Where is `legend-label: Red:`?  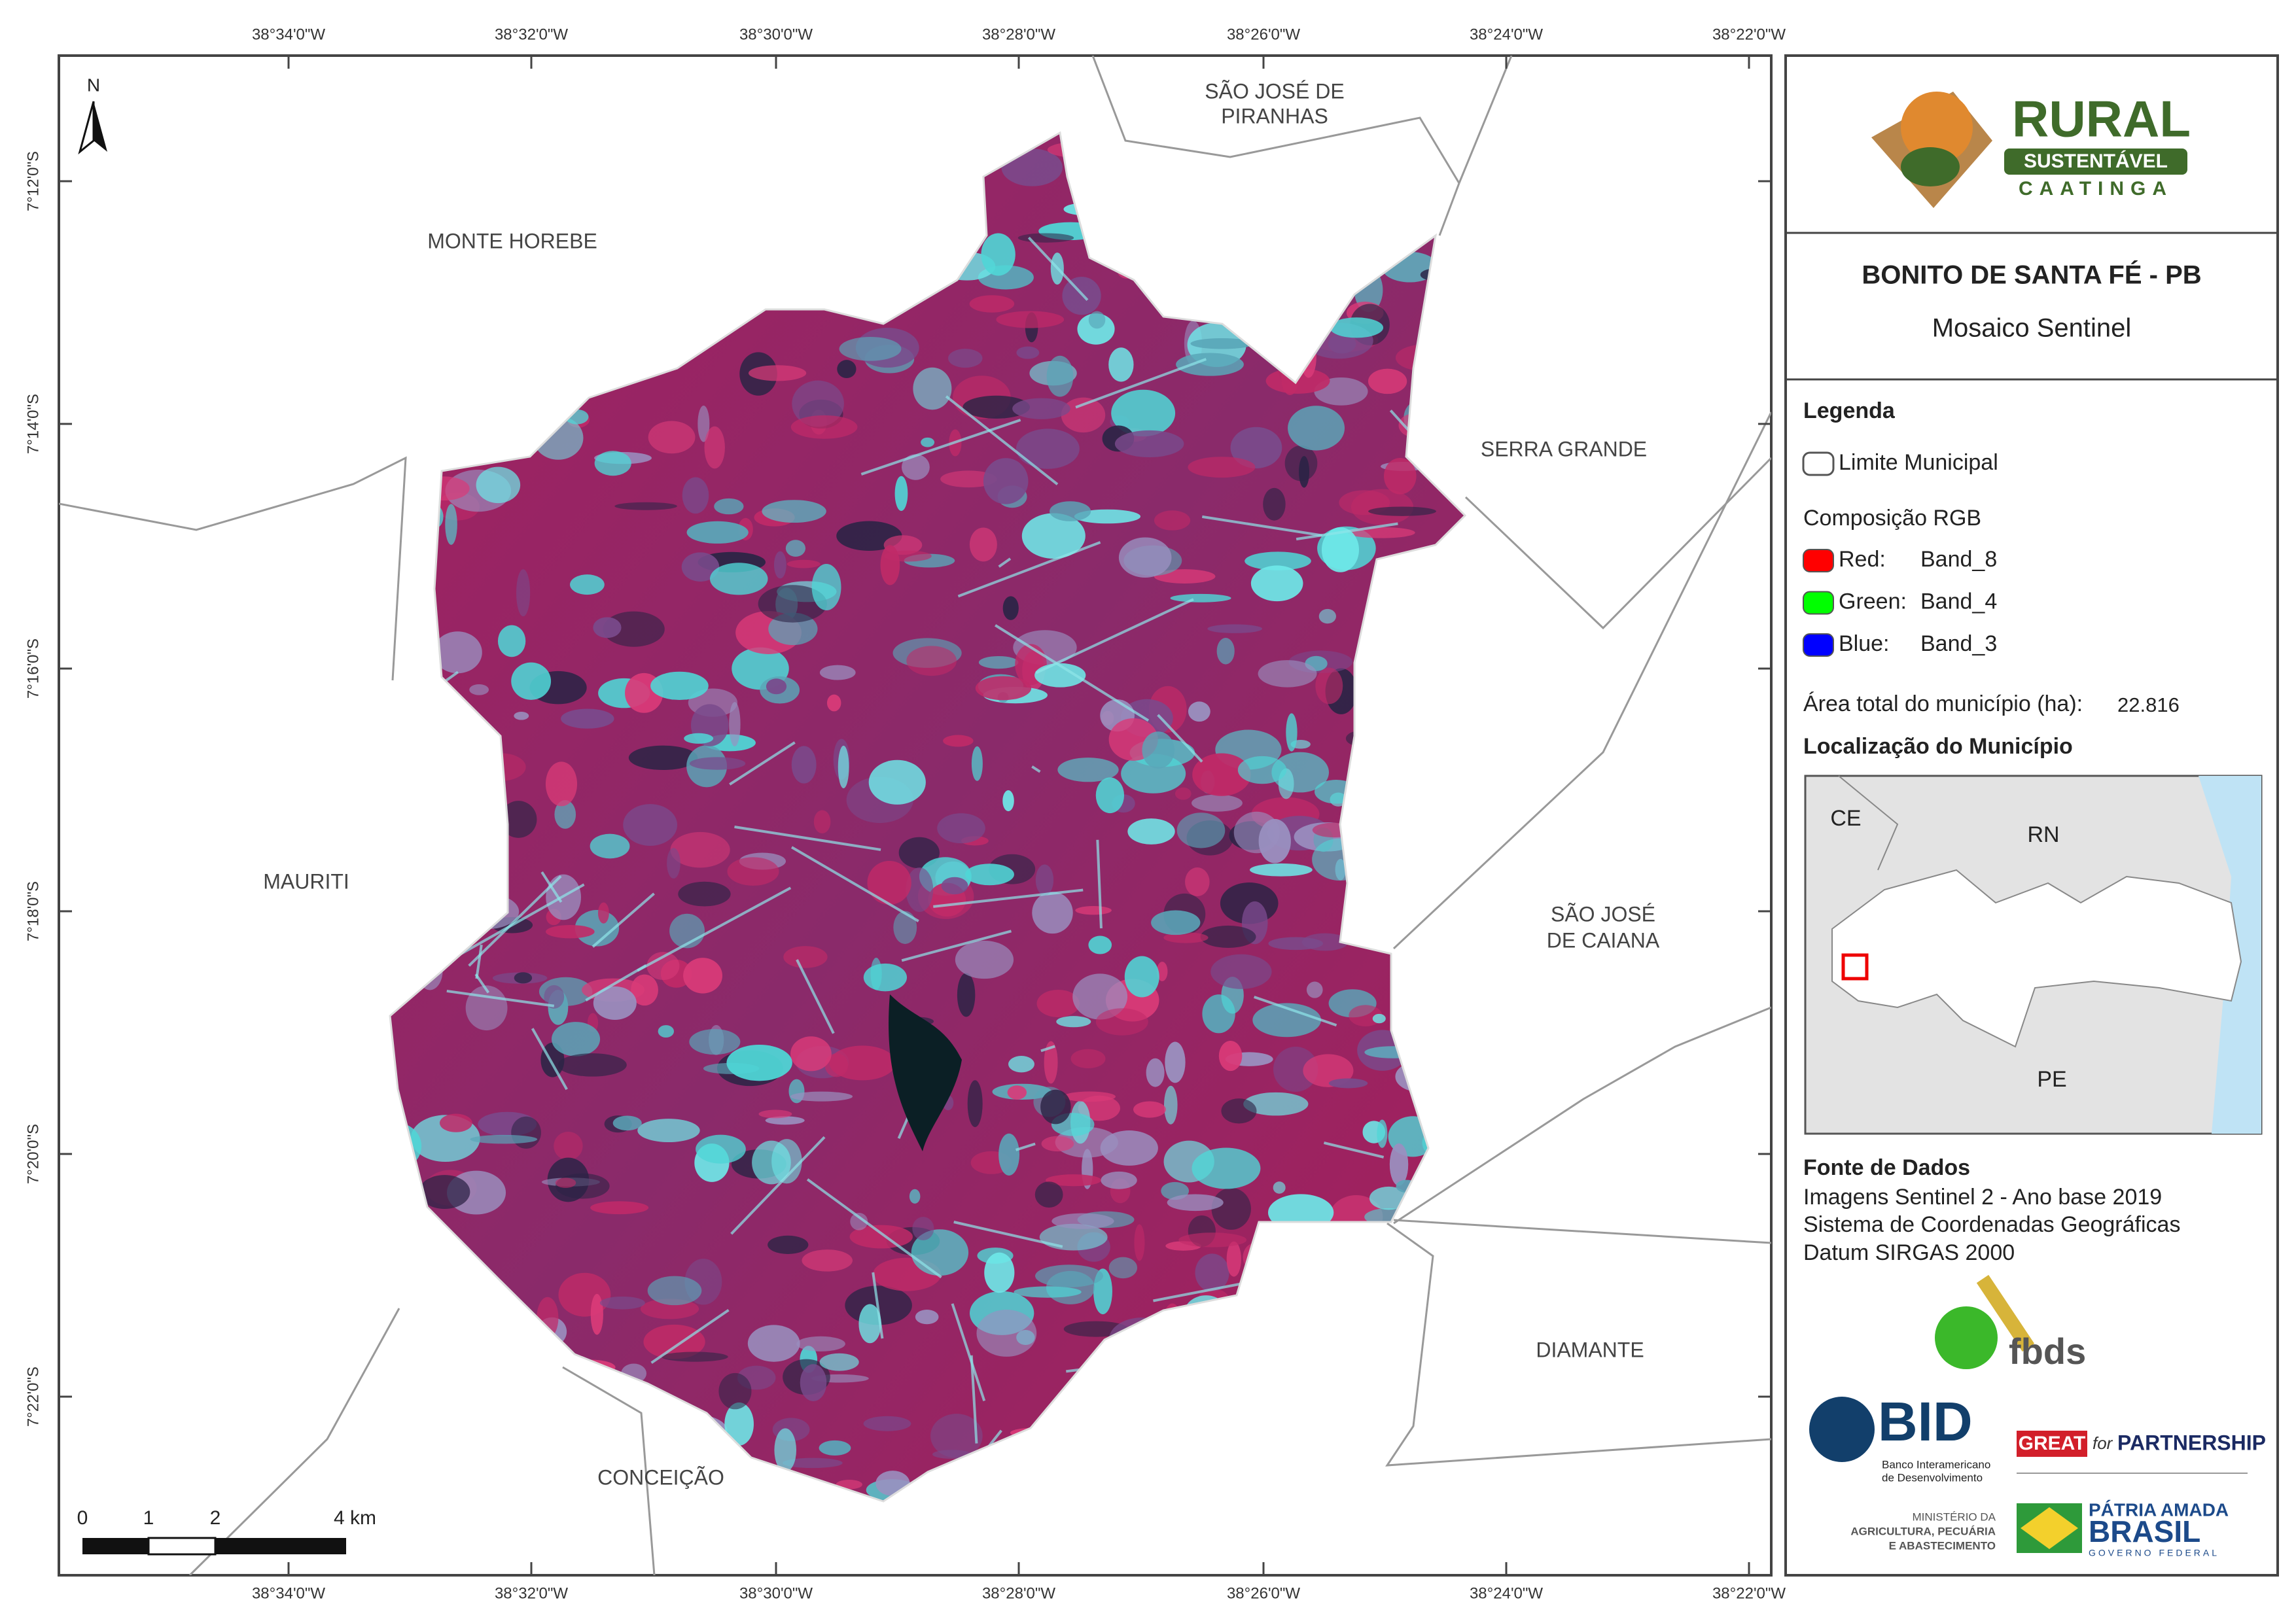
legend-label: Red: is located at coordinates (1862, 559).